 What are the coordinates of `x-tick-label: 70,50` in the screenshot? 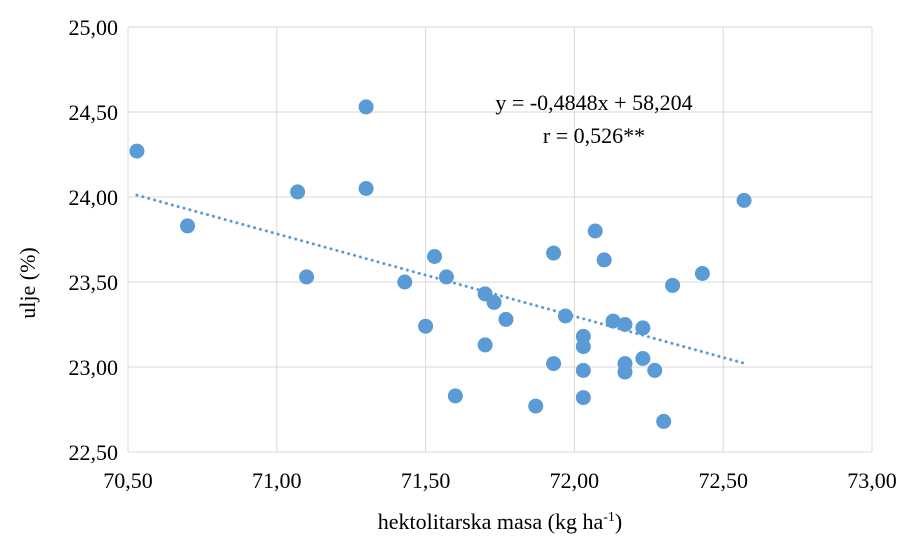 It's located at (128, 480).